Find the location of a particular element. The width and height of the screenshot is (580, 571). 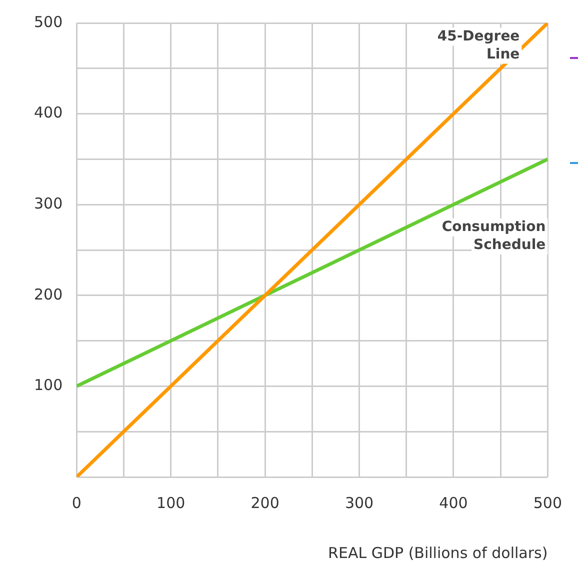

x-tick-label: 0 is located at coordinates (77, 503).